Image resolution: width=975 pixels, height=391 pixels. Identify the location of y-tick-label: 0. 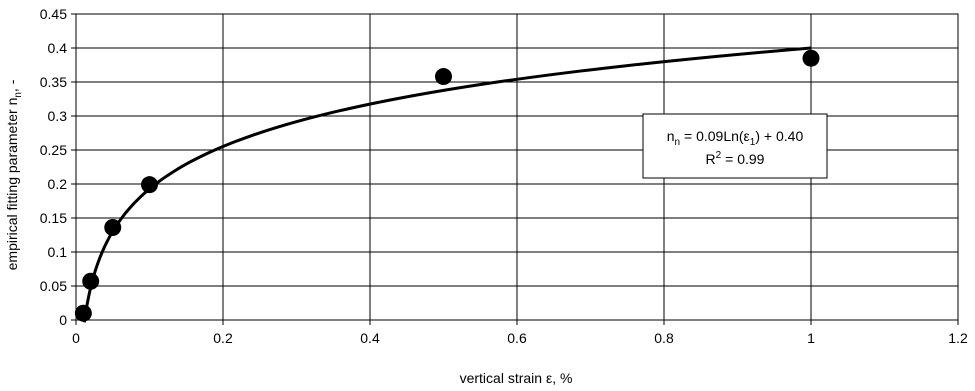
(63, 320).